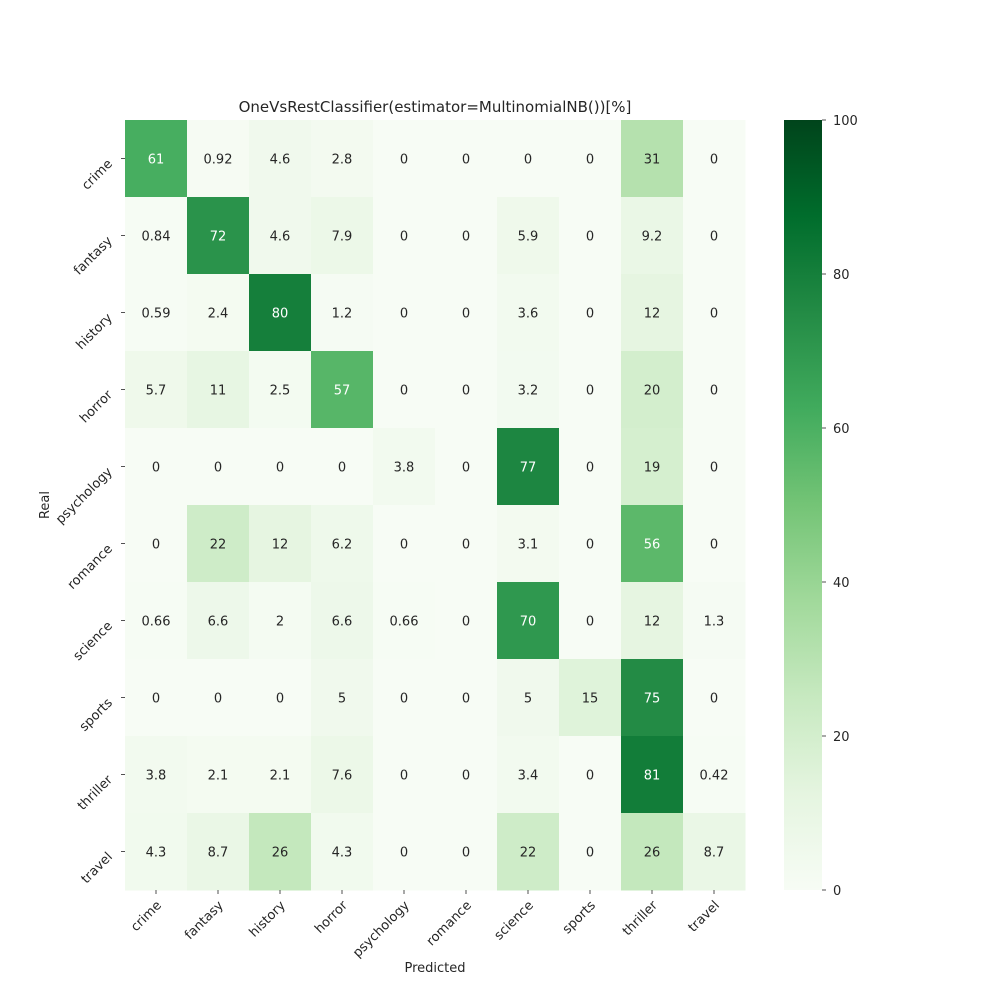  I want to click on heatmap-cell-travel-history, so click(280, 852).